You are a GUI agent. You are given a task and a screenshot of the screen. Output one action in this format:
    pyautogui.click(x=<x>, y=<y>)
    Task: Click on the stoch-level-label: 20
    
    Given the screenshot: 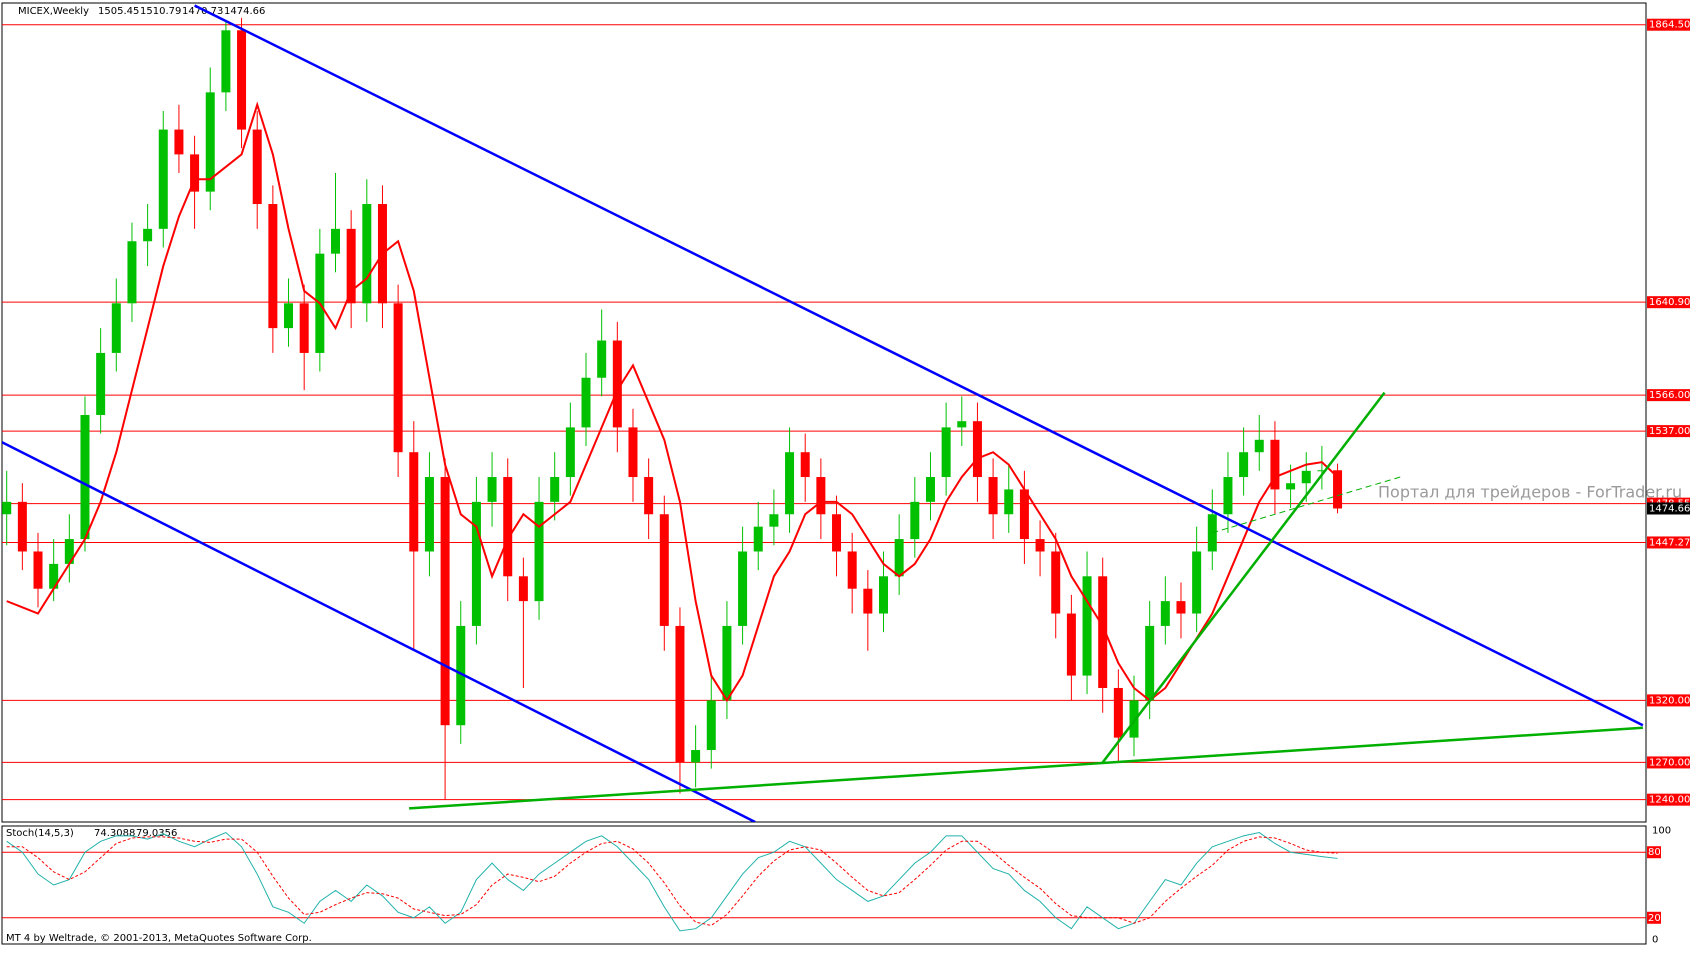 What is the action you would take?
    pyautogui.click(x=1654, y=918)
    